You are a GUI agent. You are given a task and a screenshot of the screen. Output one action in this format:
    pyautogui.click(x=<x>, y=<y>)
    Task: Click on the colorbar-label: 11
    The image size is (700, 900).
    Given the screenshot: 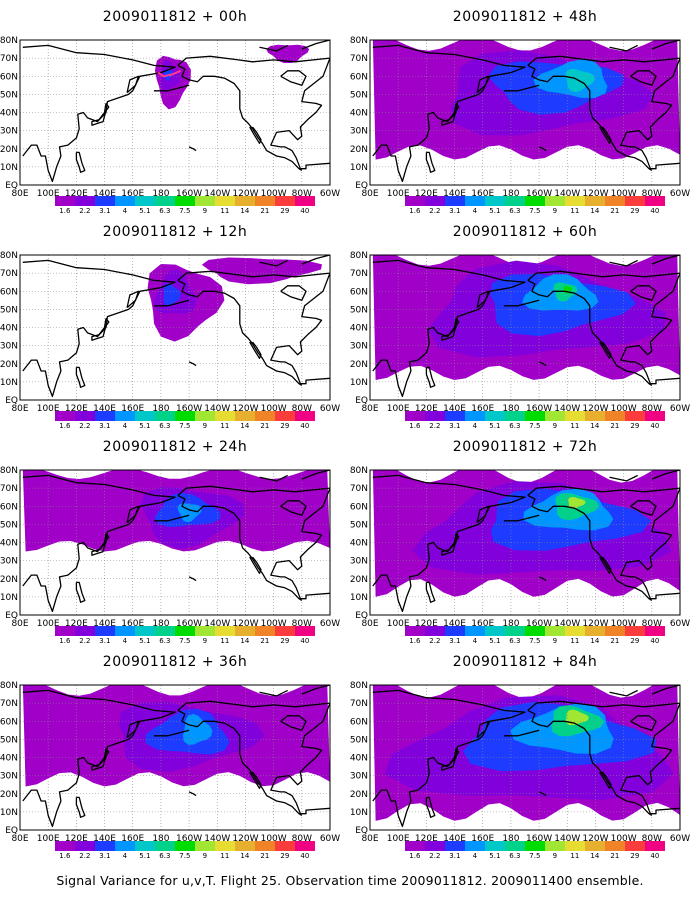 What is the action you would take?
    pyautogui.click(x=575, y=641)
    